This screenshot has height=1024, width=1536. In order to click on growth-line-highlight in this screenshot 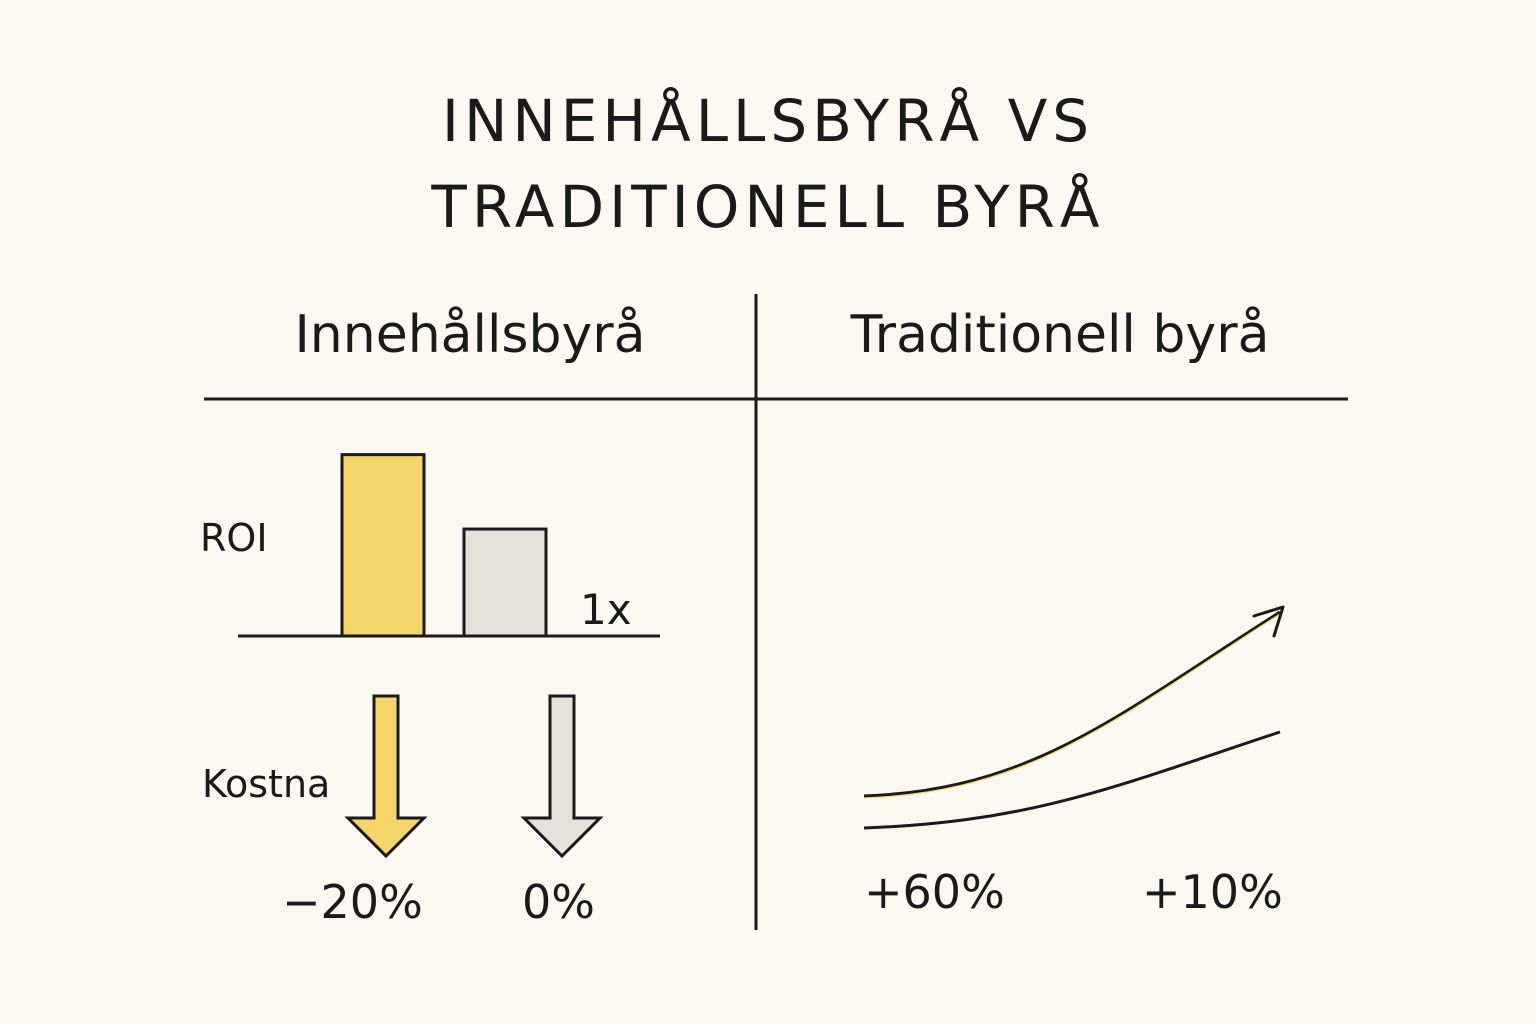, I will do `click(1072, 706)`.